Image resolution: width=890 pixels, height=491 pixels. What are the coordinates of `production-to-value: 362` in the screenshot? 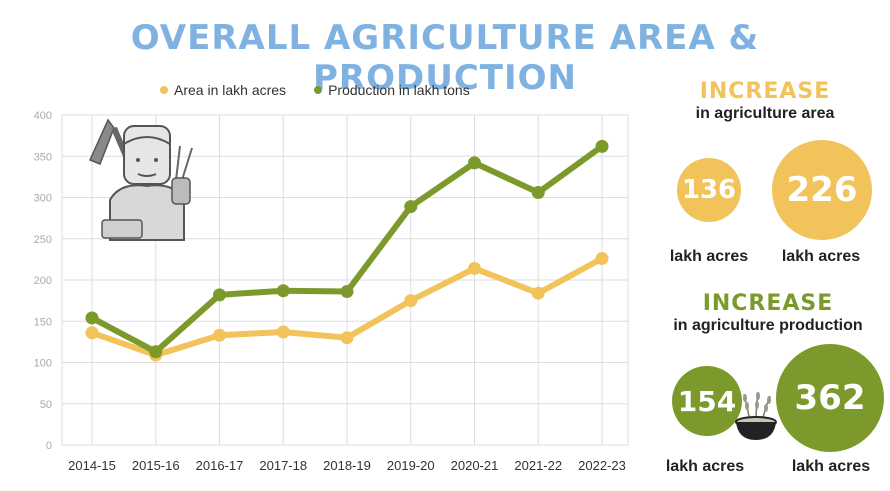 It's located at (830, 398).